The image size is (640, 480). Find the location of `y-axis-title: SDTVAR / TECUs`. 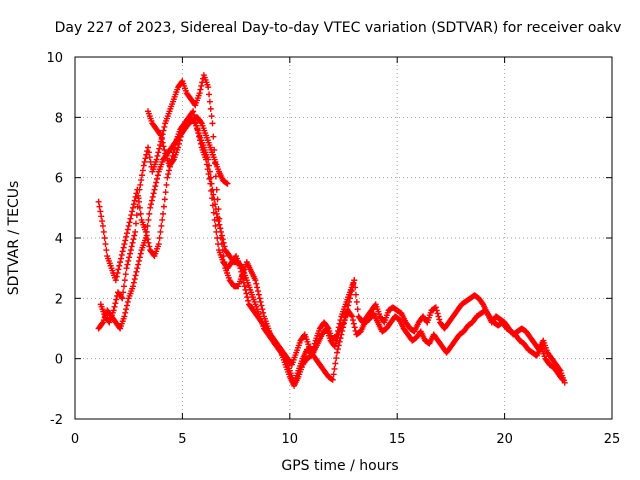

y-axis-title: SDTVAR / TECUs is located at coordinates (14, 238).